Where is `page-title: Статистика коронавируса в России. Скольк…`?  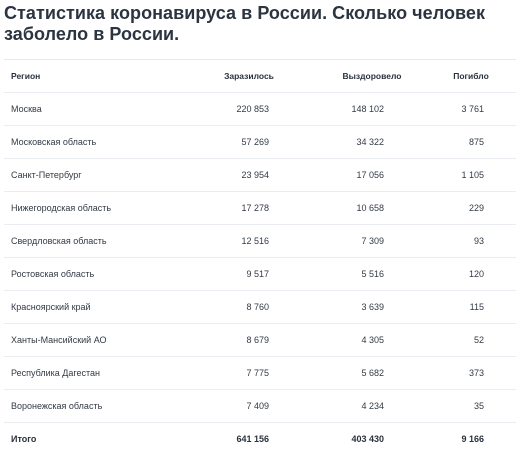 page-title: Статистика коронавируса в России. Скольк… is located at coordinates (245, 23).